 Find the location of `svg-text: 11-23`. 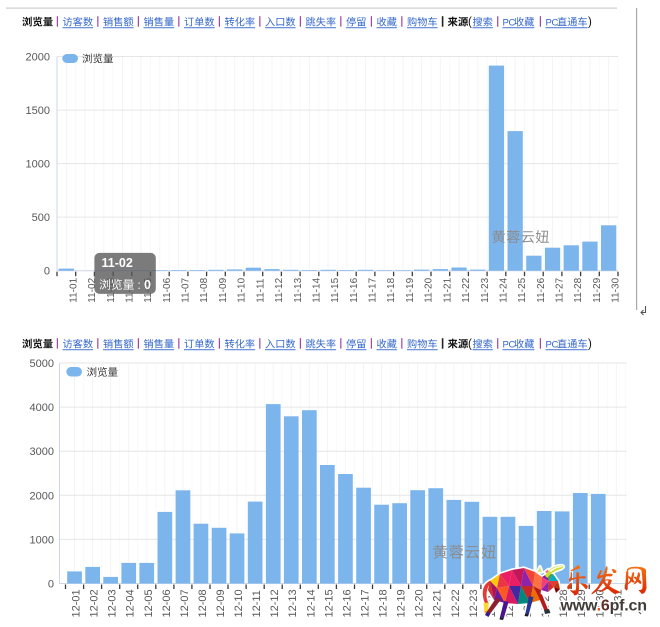

svg-text: 11-23 is located at coordinates (485, 289).